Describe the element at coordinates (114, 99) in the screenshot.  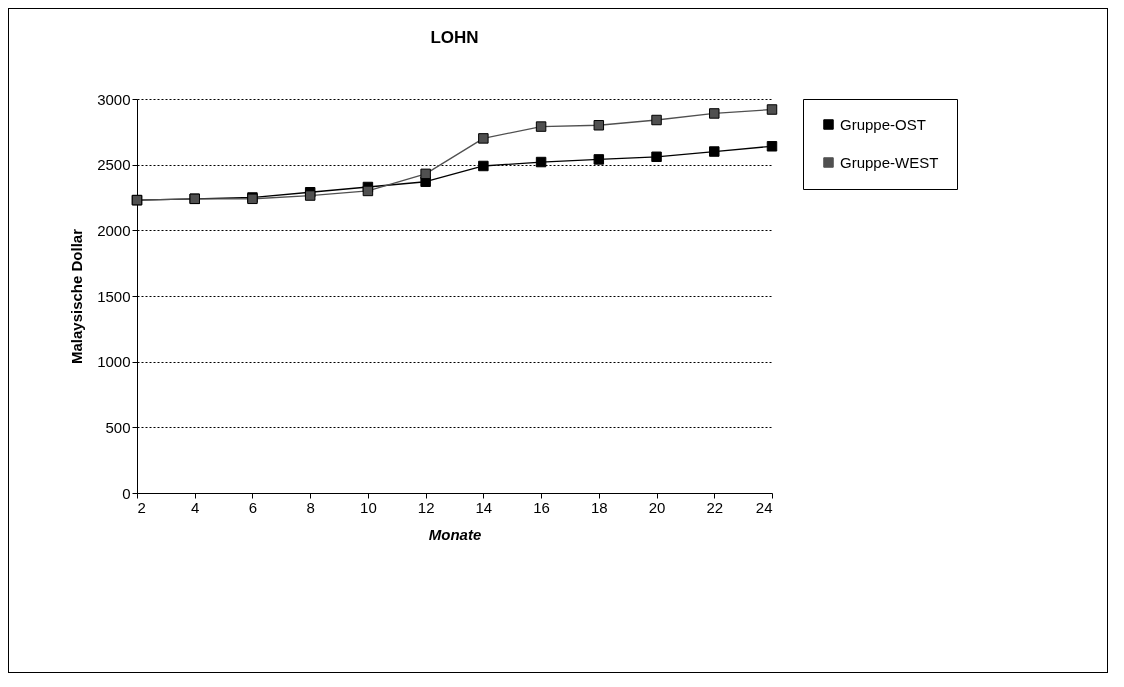
I see `y-tick-label: 3000` at that location.